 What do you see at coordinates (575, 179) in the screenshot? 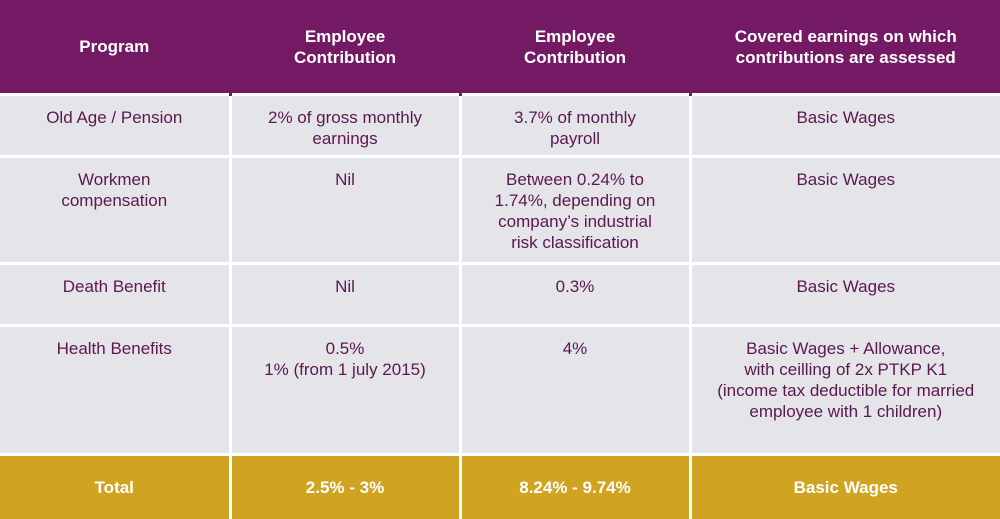
I see `cell-line: Between 0.24% to` at bounding box center [575, 179].